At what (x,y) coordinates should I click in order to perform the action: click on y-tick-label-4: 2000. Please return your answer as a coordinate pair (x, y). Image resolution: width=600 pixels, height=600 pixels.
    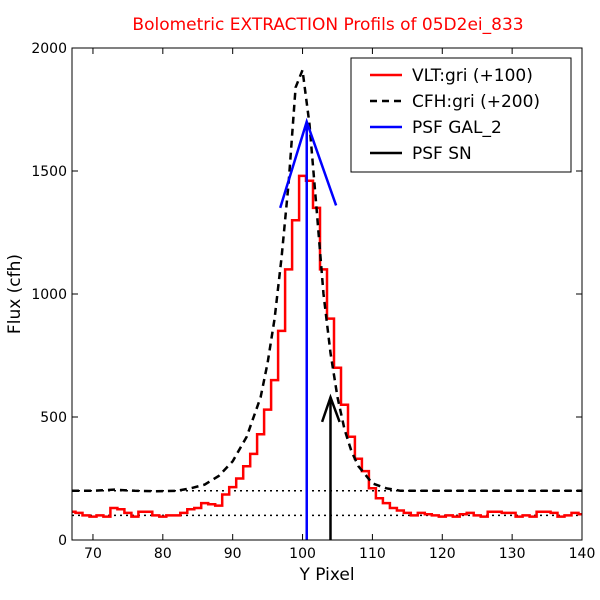
    Looking at the image, I should click on (49, 49).